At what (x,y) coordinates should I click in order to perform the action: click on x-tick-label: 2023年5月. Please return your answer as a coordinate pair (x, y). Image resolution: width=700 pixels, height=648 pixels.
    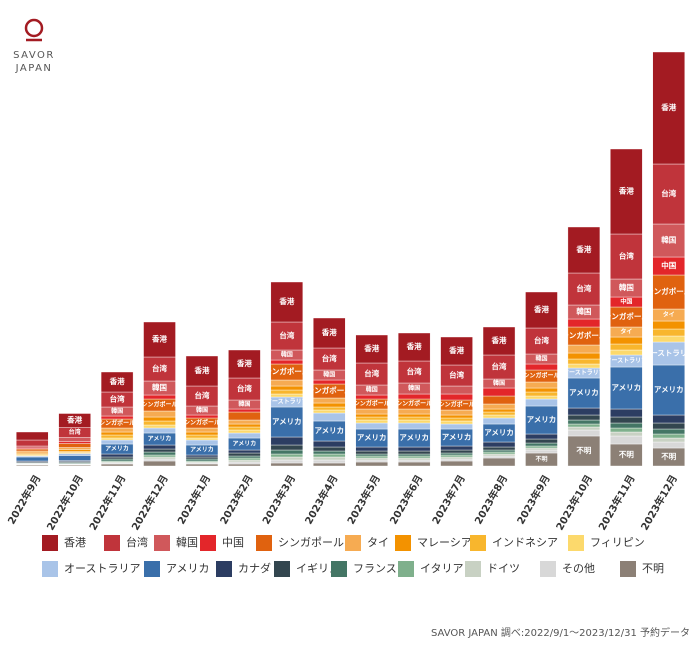
    Looking at the image, I should click on (363, 500).